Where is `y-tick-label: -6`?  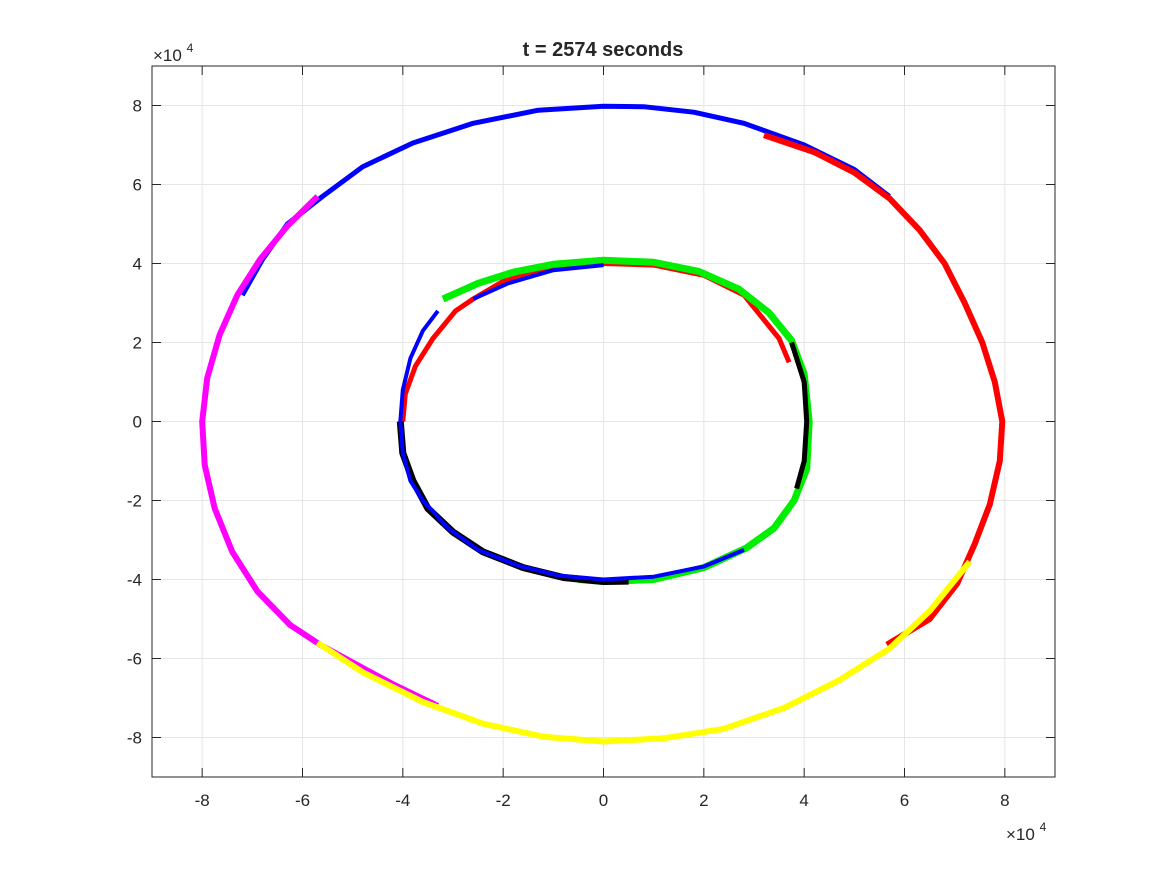
y-tick-label: -6 is located at coordinates (134, 659).